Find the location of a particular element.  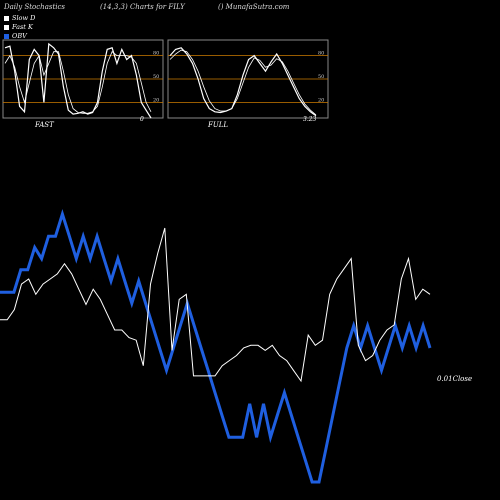

header-subtitle: (14,3,3) Charts for FILY is located at coordinates (142, 7).